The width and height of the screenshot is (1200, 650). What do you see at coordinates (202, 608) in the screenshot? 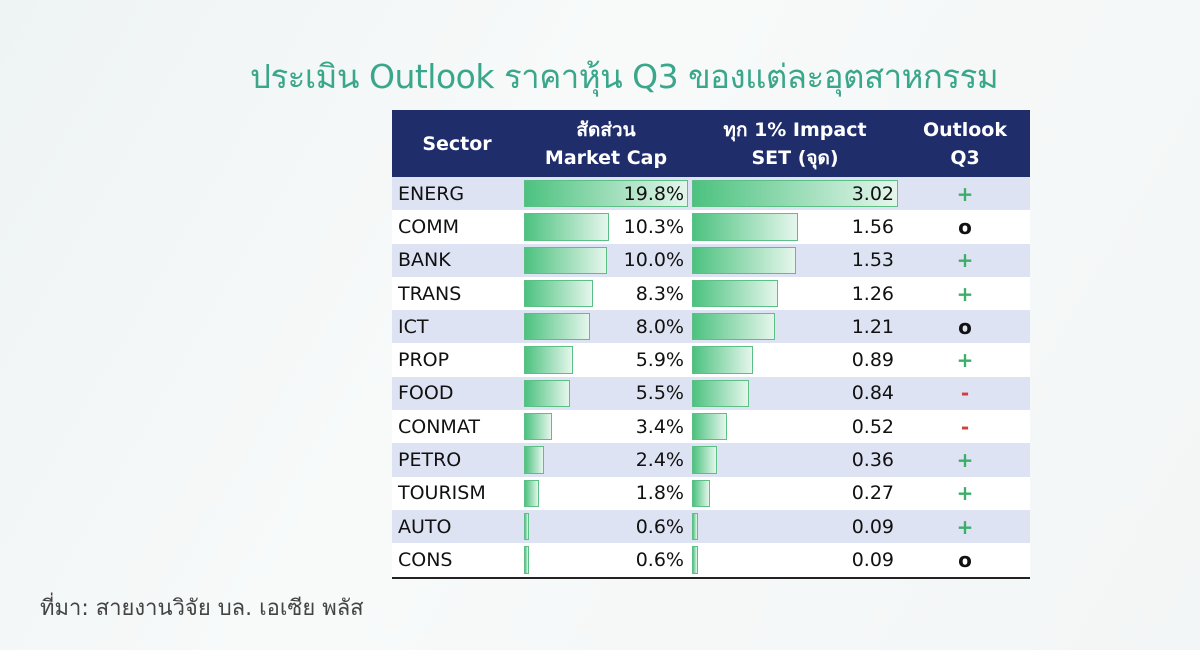
I see `source-note: ที่มา: สายงานวิจัย บล. เอเซีย พลัส` at bounding box center [202, 608].